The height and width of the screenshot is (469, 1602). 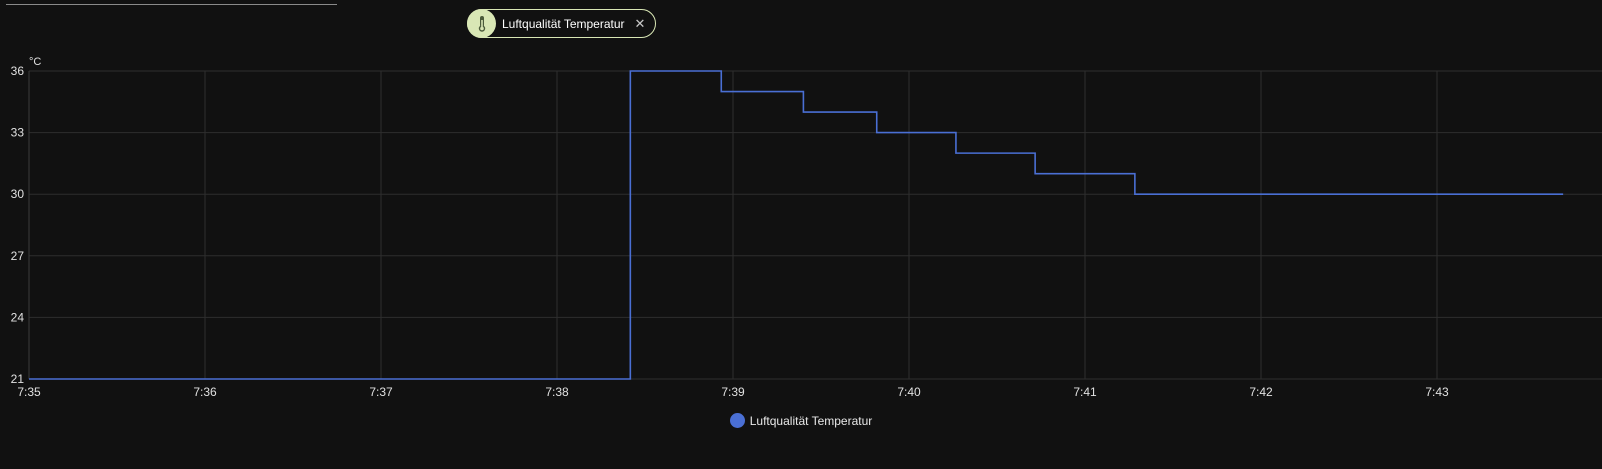 I want to click on entity-chip-label: Luftqualität Temperatur, so click(x=563, y=23).